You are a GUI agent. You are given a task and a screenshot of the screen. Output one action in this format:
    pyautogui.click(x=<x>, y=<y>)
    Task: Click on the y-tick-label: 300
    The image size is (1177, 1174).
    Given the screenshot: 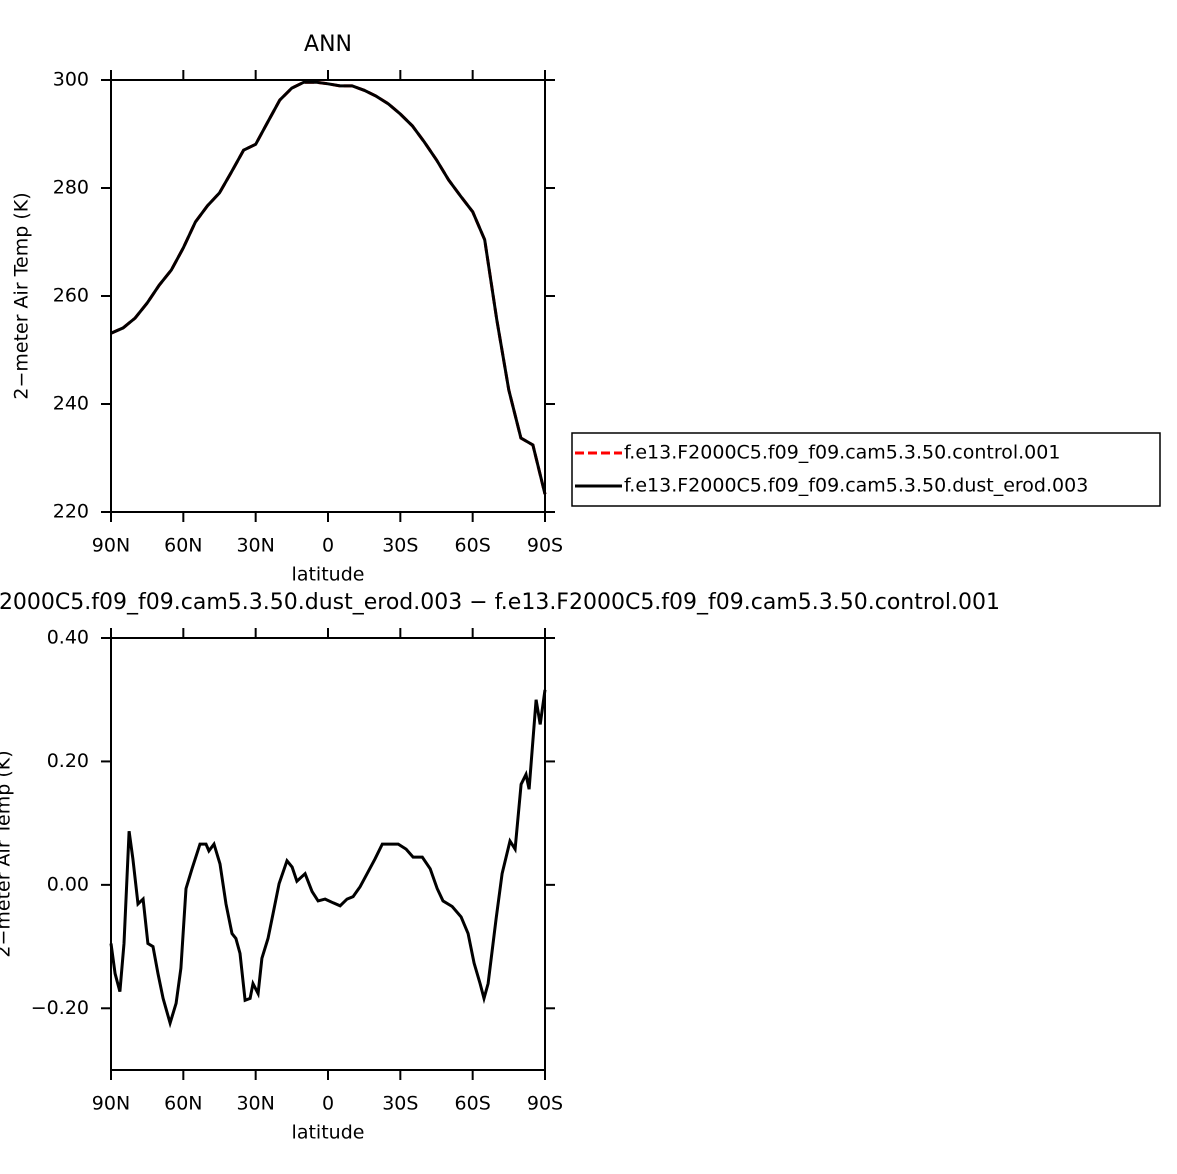 What is the action you would take?
    pyautogui.click(x=71, y=80)
    